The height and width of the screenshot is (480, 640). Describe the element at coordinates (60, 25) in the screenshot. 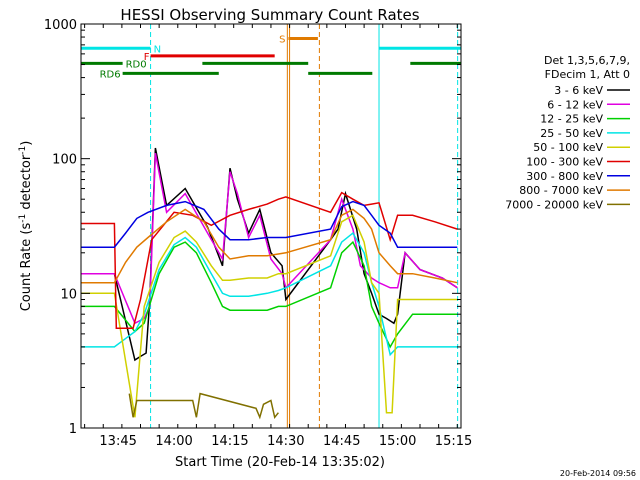

I see `y-tick-label-1000: 1000` at that location.